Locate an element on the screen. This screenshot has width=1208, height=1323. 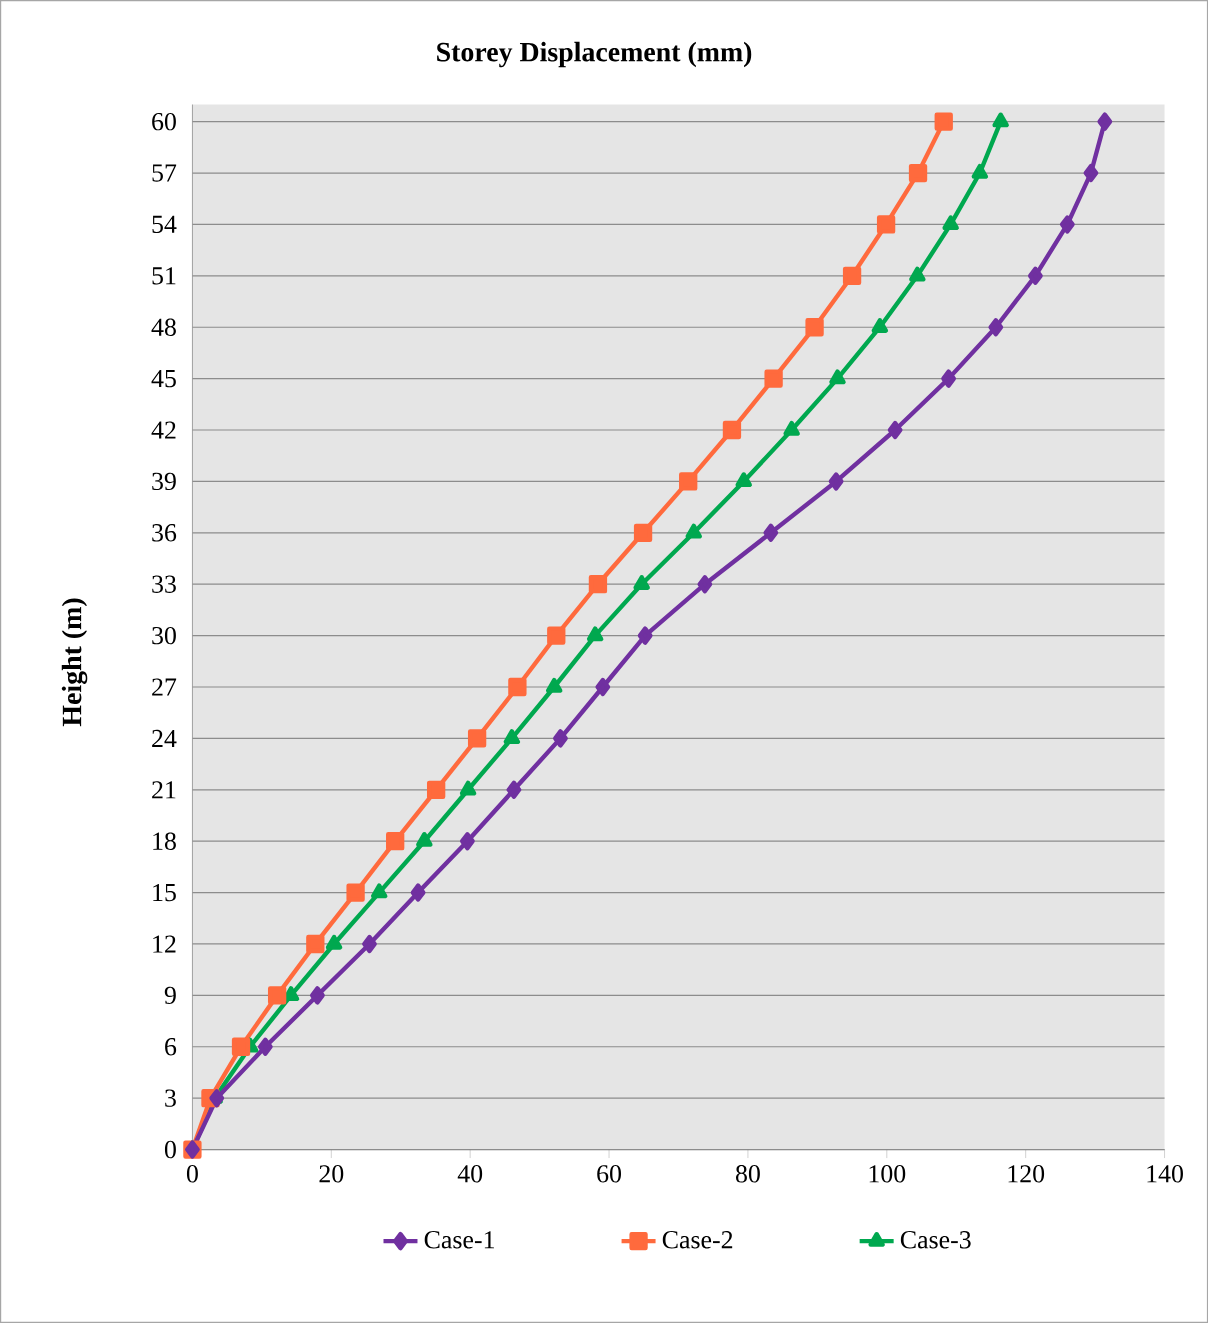
x-tick-label: 60 is located at coordinates (609, 1174).